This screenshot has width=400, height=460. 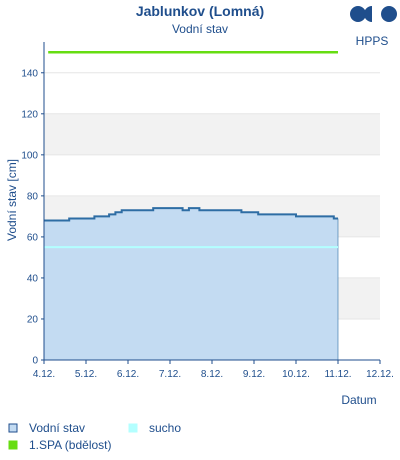 I want to click on y-tick-label: 0, so click(x=35, y=361).